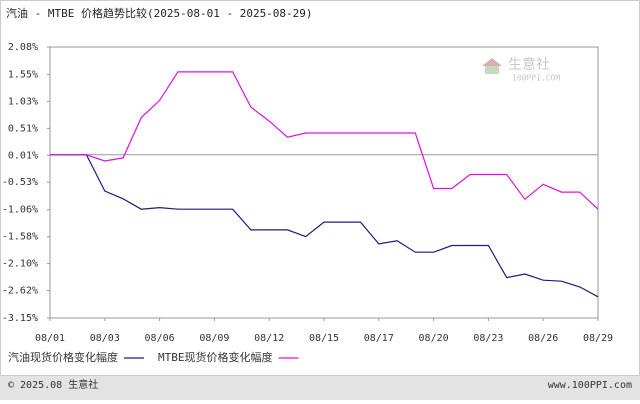  I want to click on y-tick-label: -2.62%, so click(20, 291).